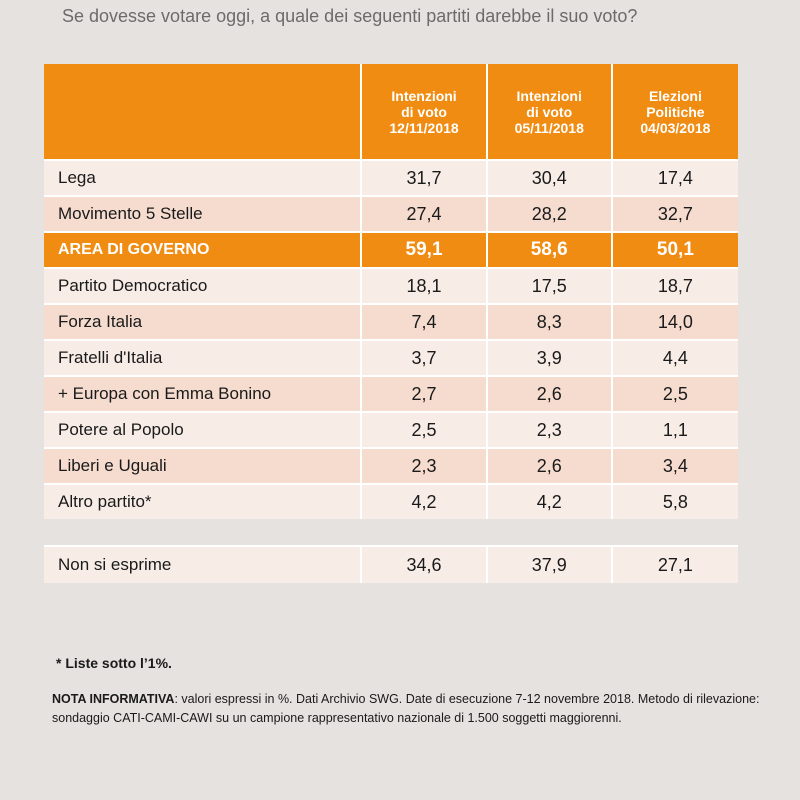  Describe the element at coordinates (675, 465) in the screenshot. I see `value-cell: 3,4` at that location.